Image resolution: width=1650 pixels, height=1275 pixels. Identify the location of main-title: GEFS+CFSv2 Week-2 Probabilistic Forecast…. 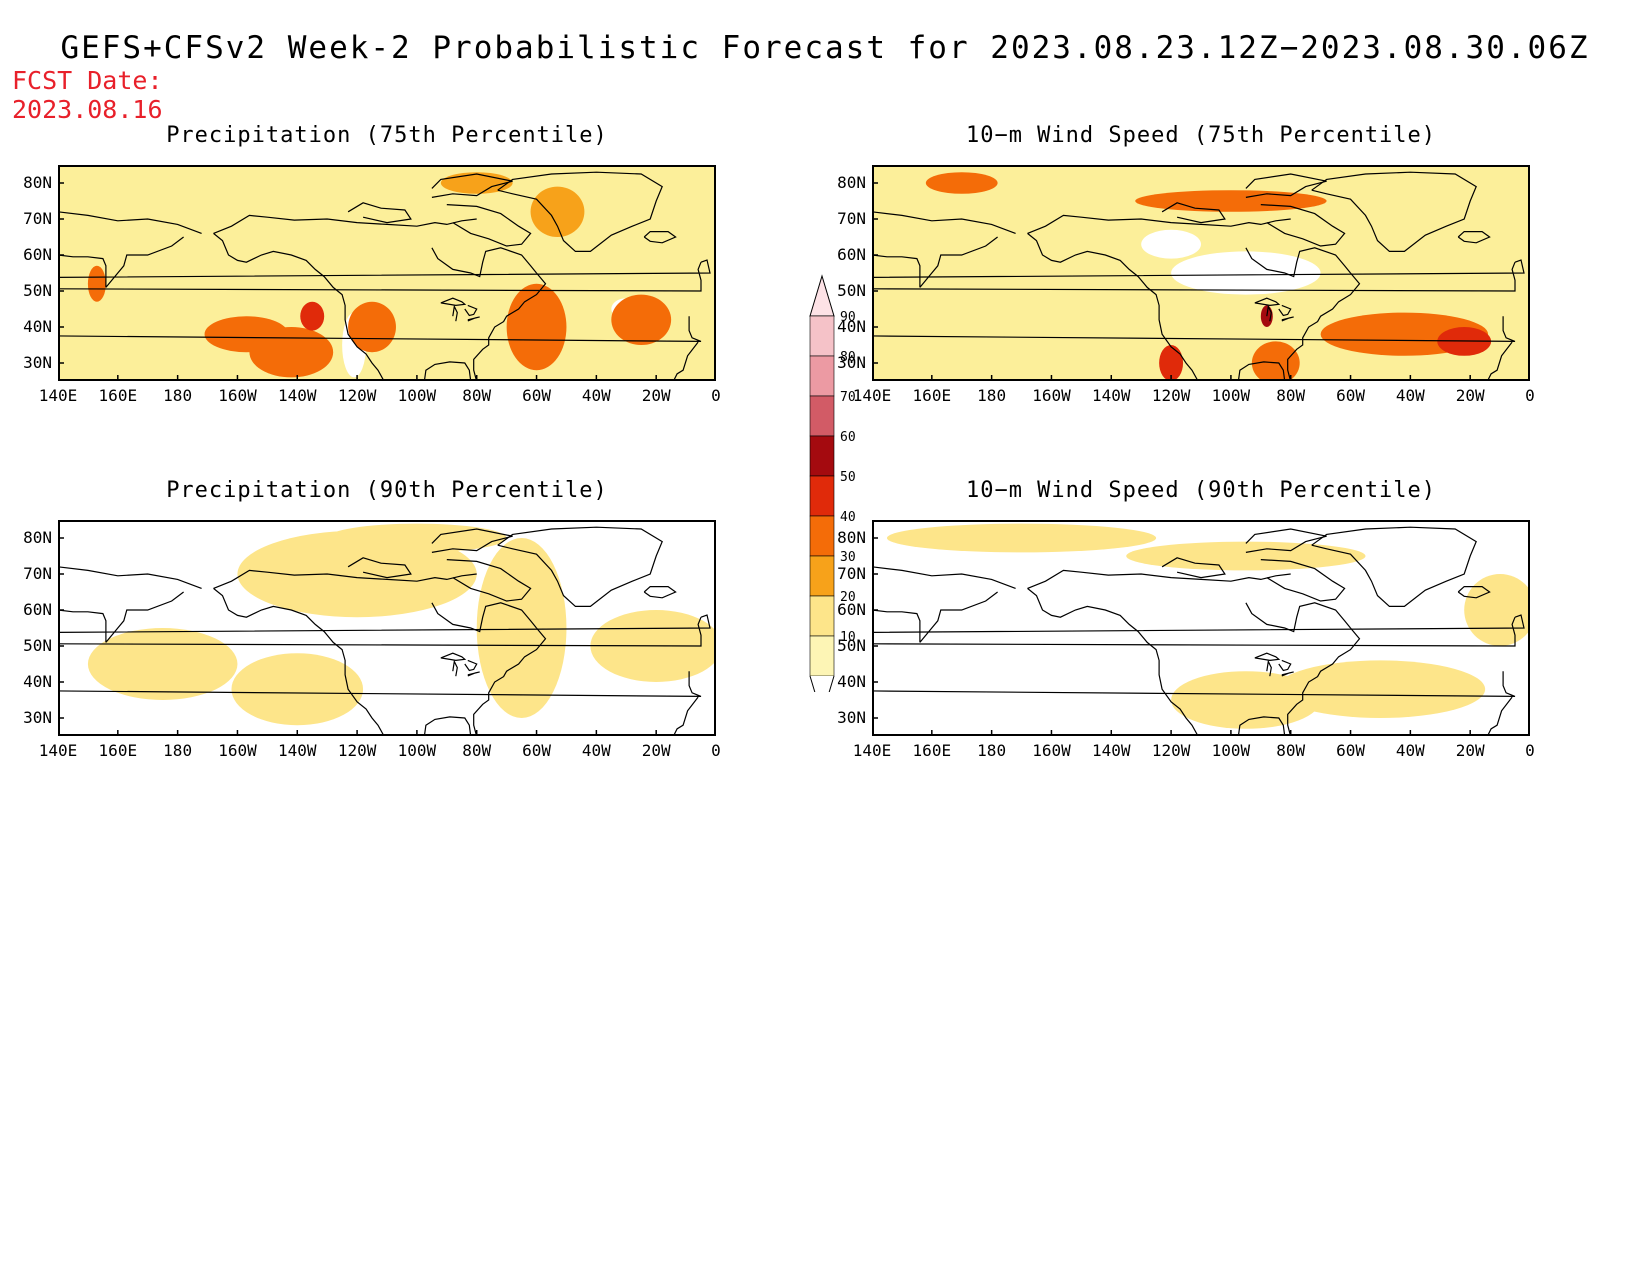
(825, 48).